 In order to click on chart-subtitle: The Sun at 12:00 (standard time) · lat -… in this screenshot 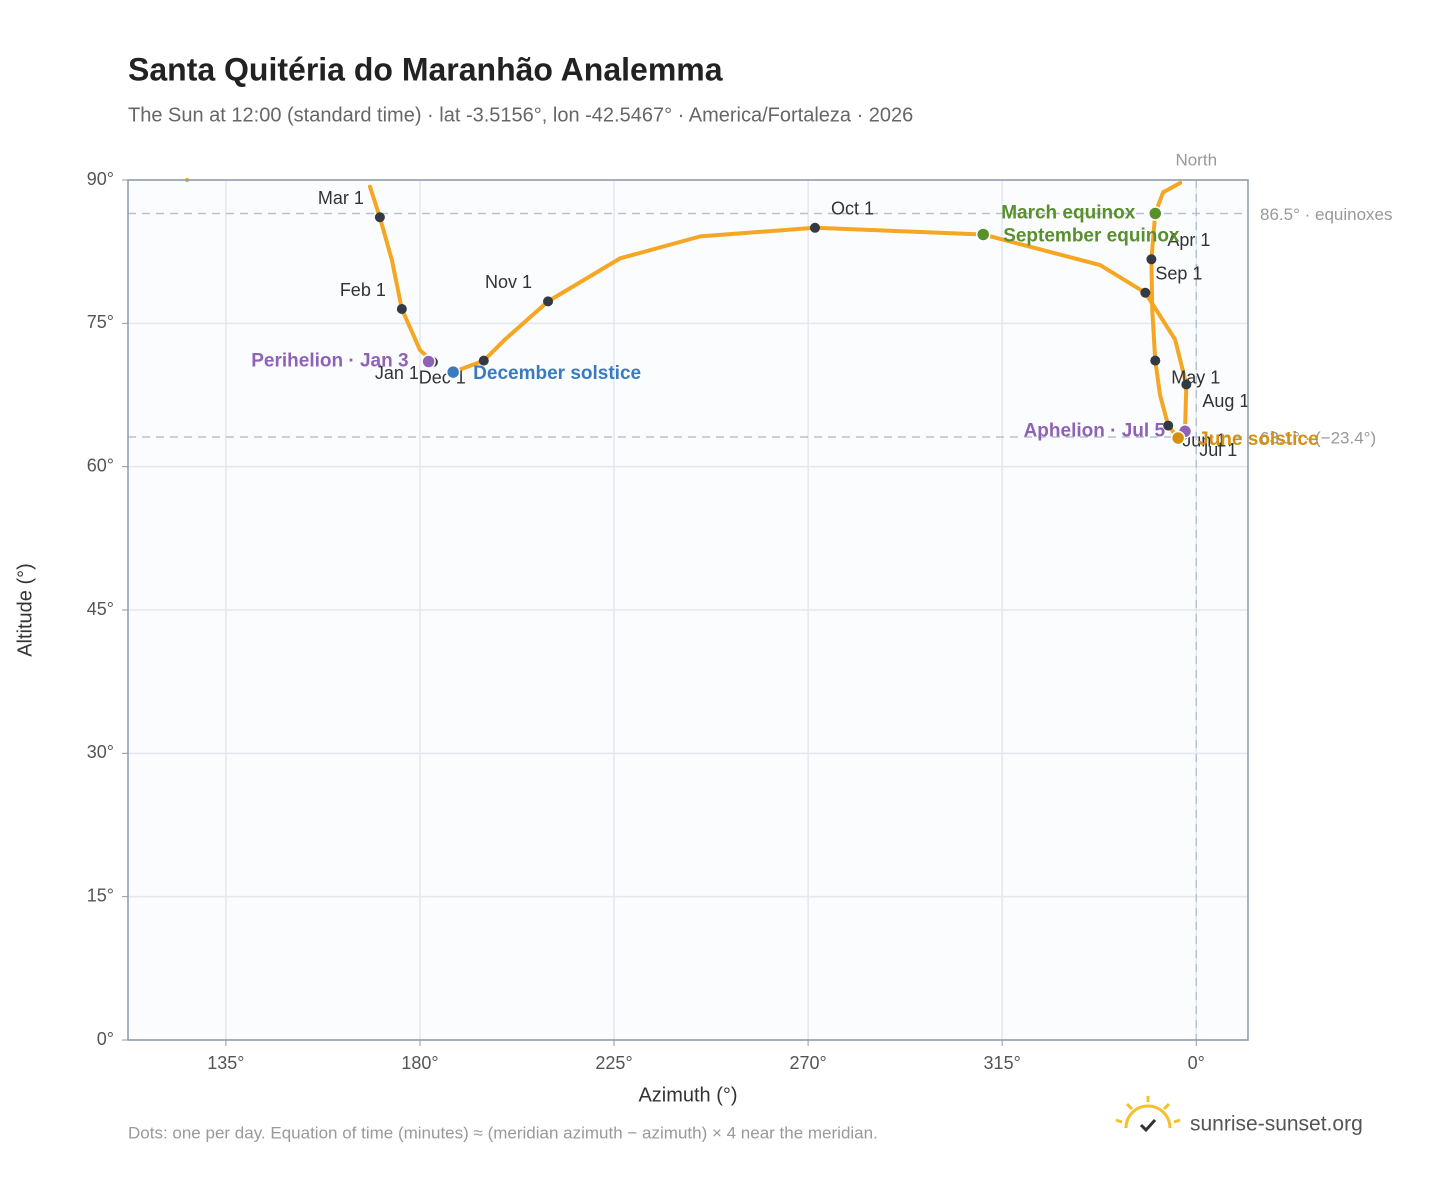, I will do `click(520, 115)`.